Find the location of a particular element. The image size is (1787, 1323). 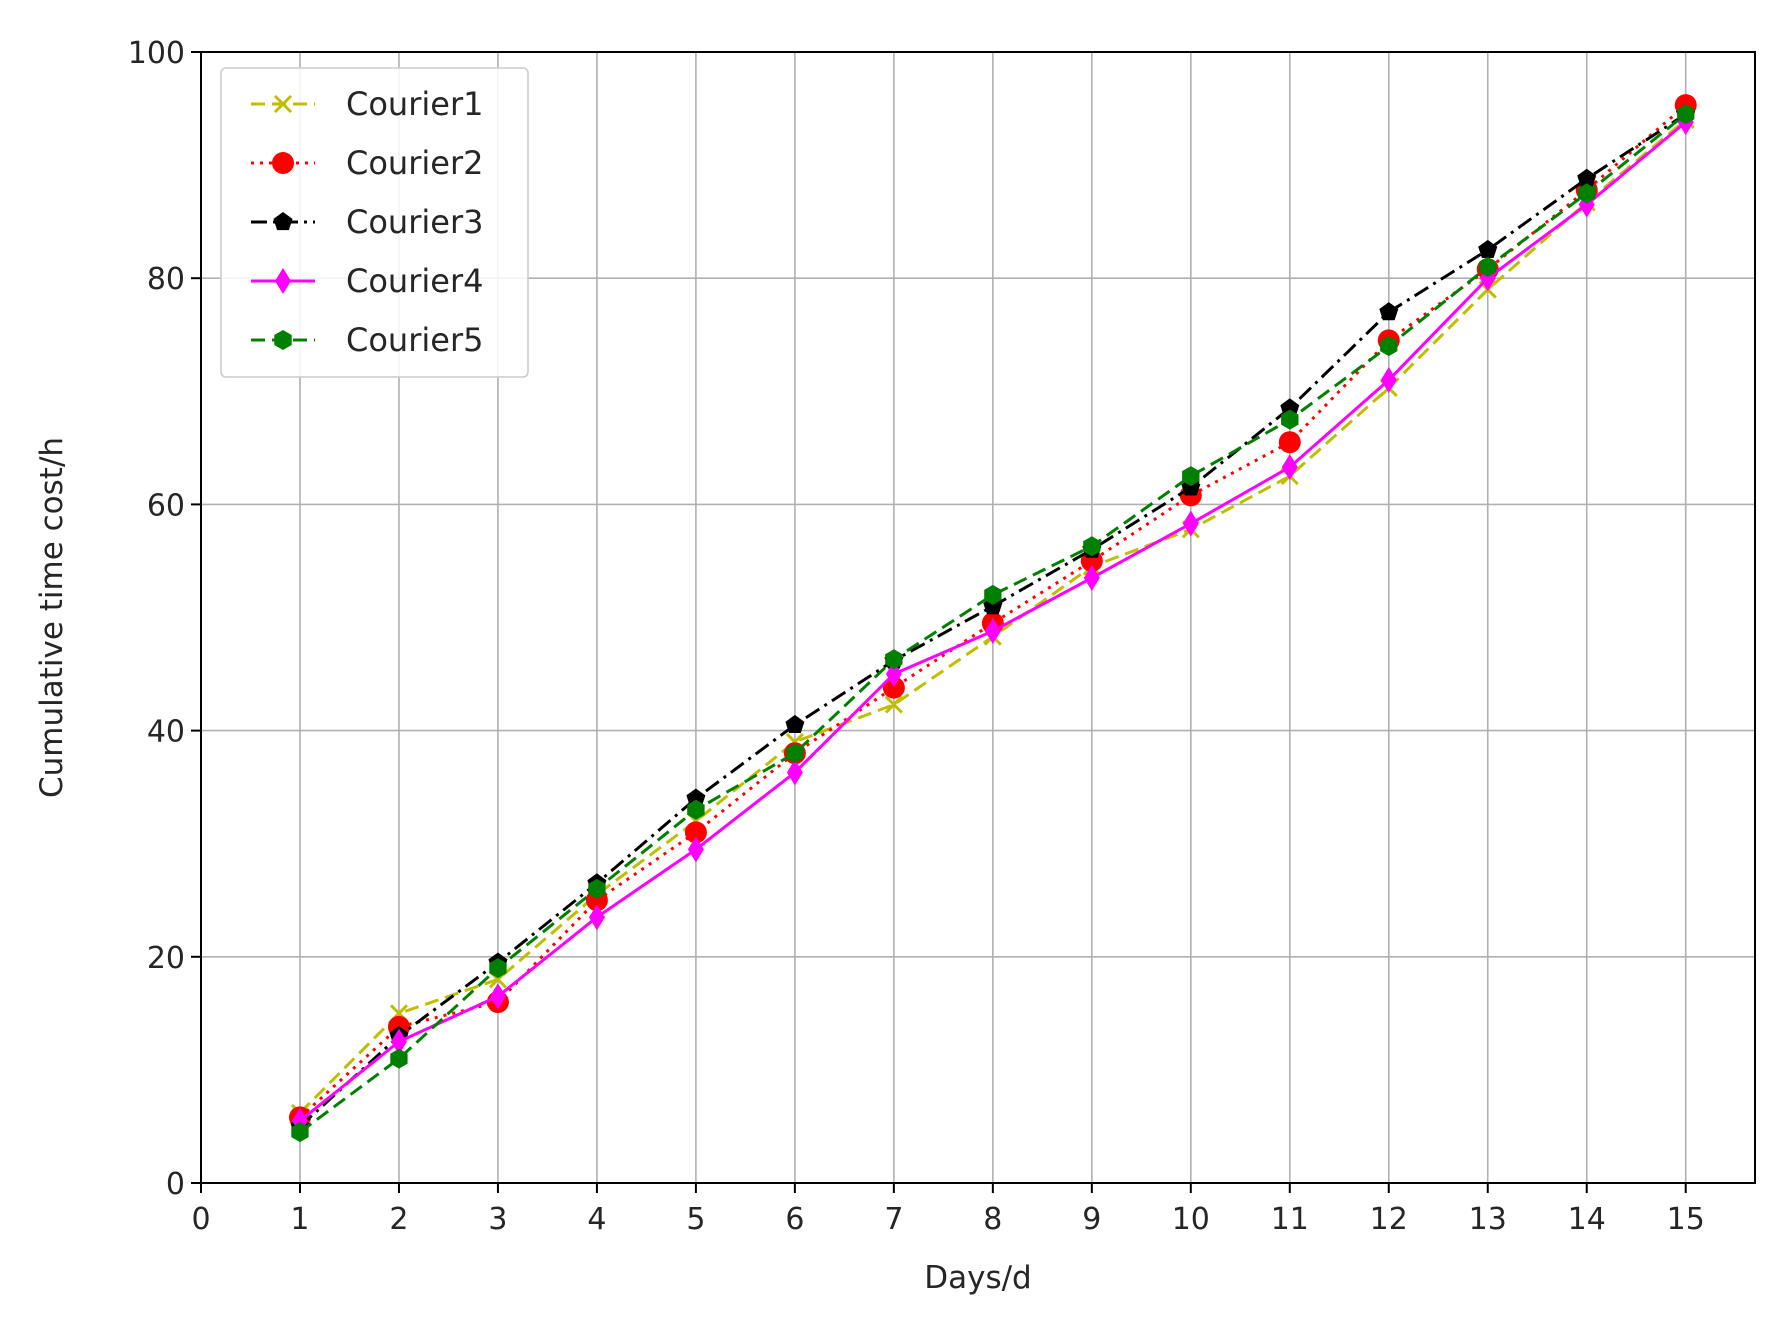

x-tick-label: 14 is located at coordinates (1587, 1219).